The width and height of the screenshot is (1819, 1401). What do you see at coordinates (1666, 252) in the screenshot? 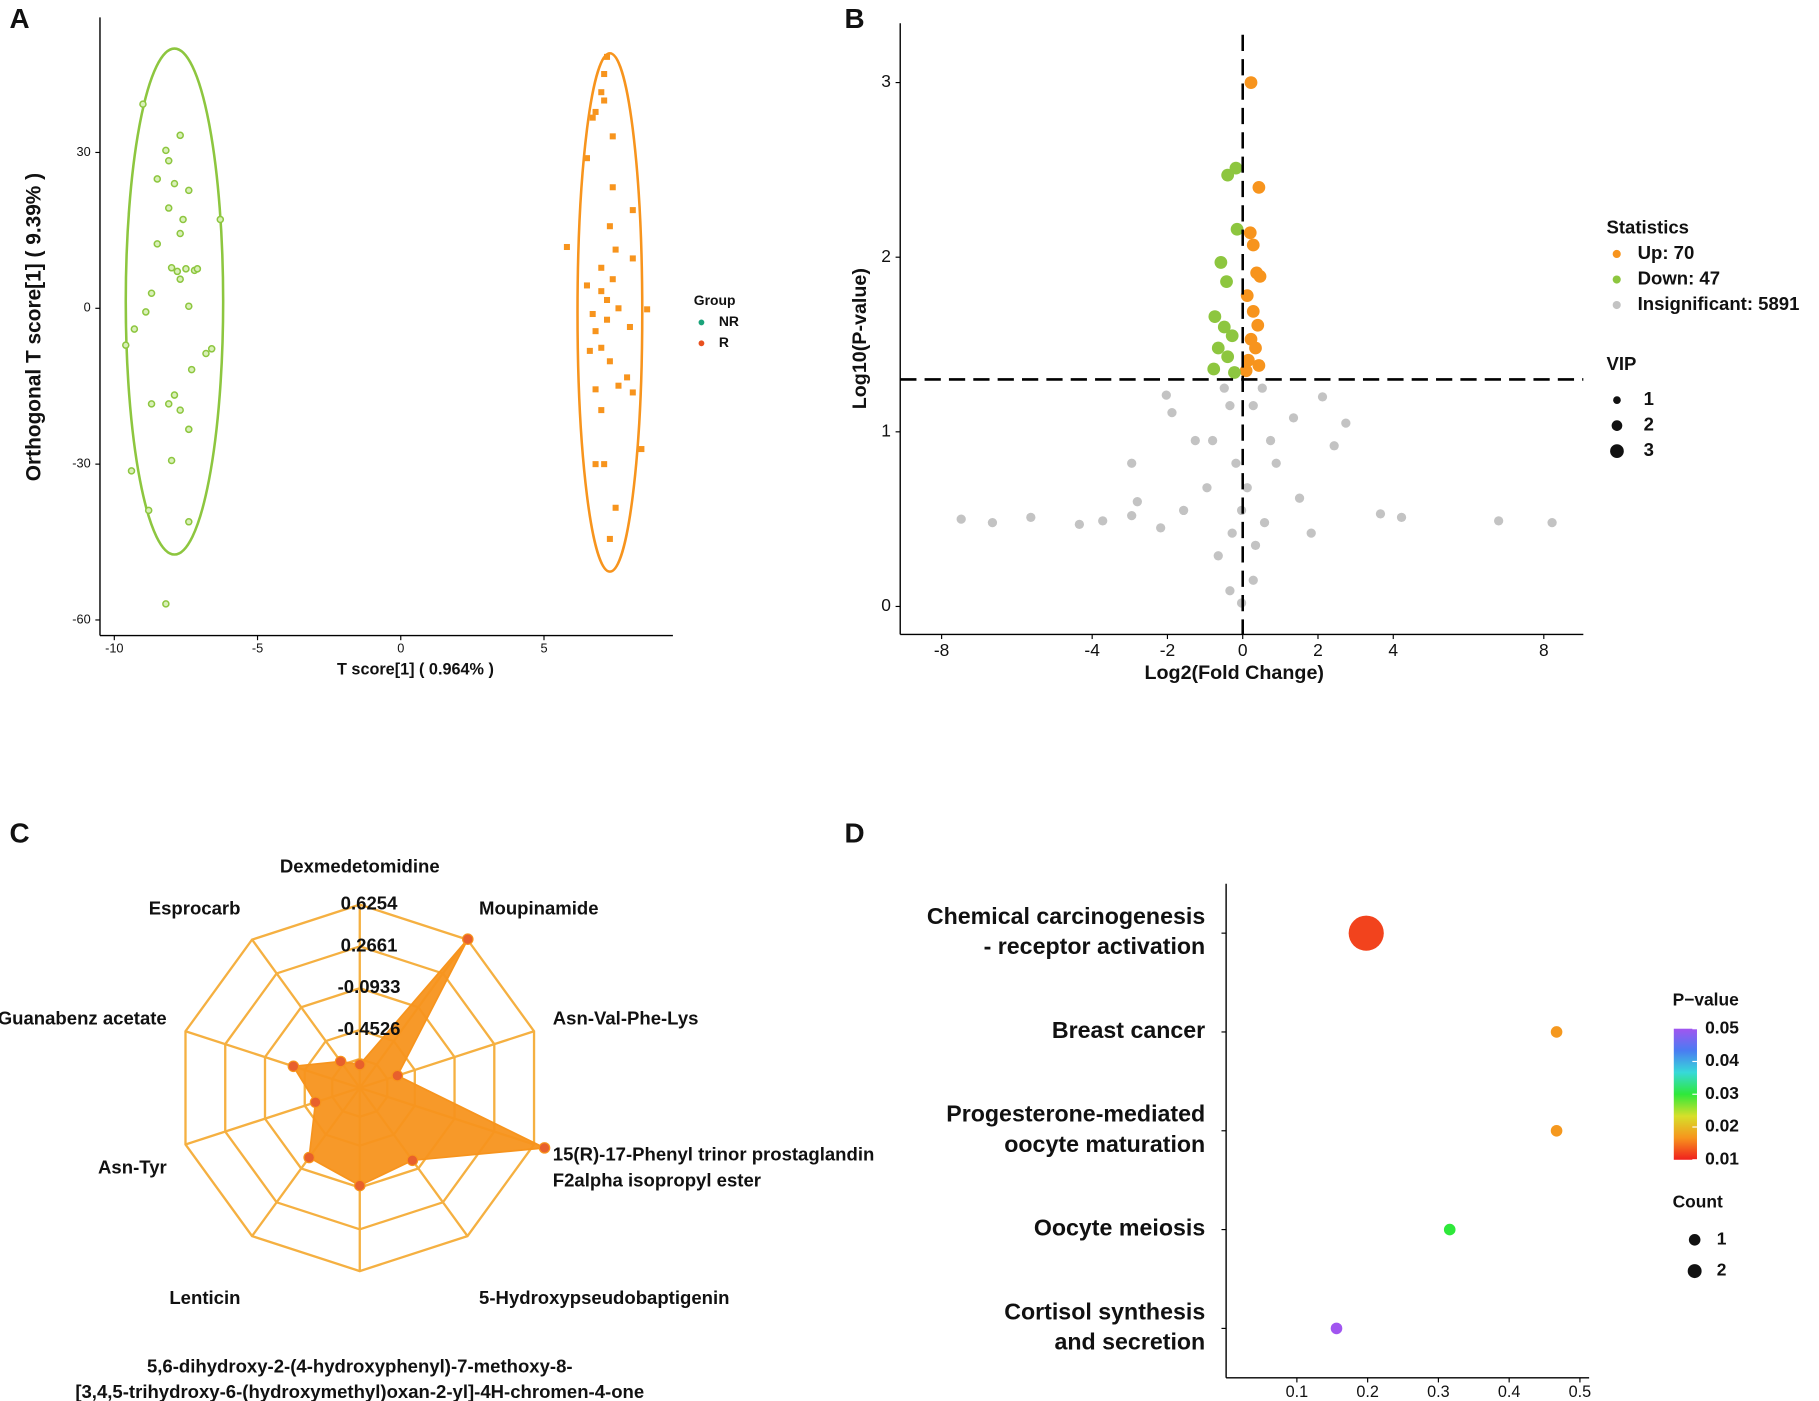
I see `legend-label: Up: 70` at bounding box center [1666, 252].